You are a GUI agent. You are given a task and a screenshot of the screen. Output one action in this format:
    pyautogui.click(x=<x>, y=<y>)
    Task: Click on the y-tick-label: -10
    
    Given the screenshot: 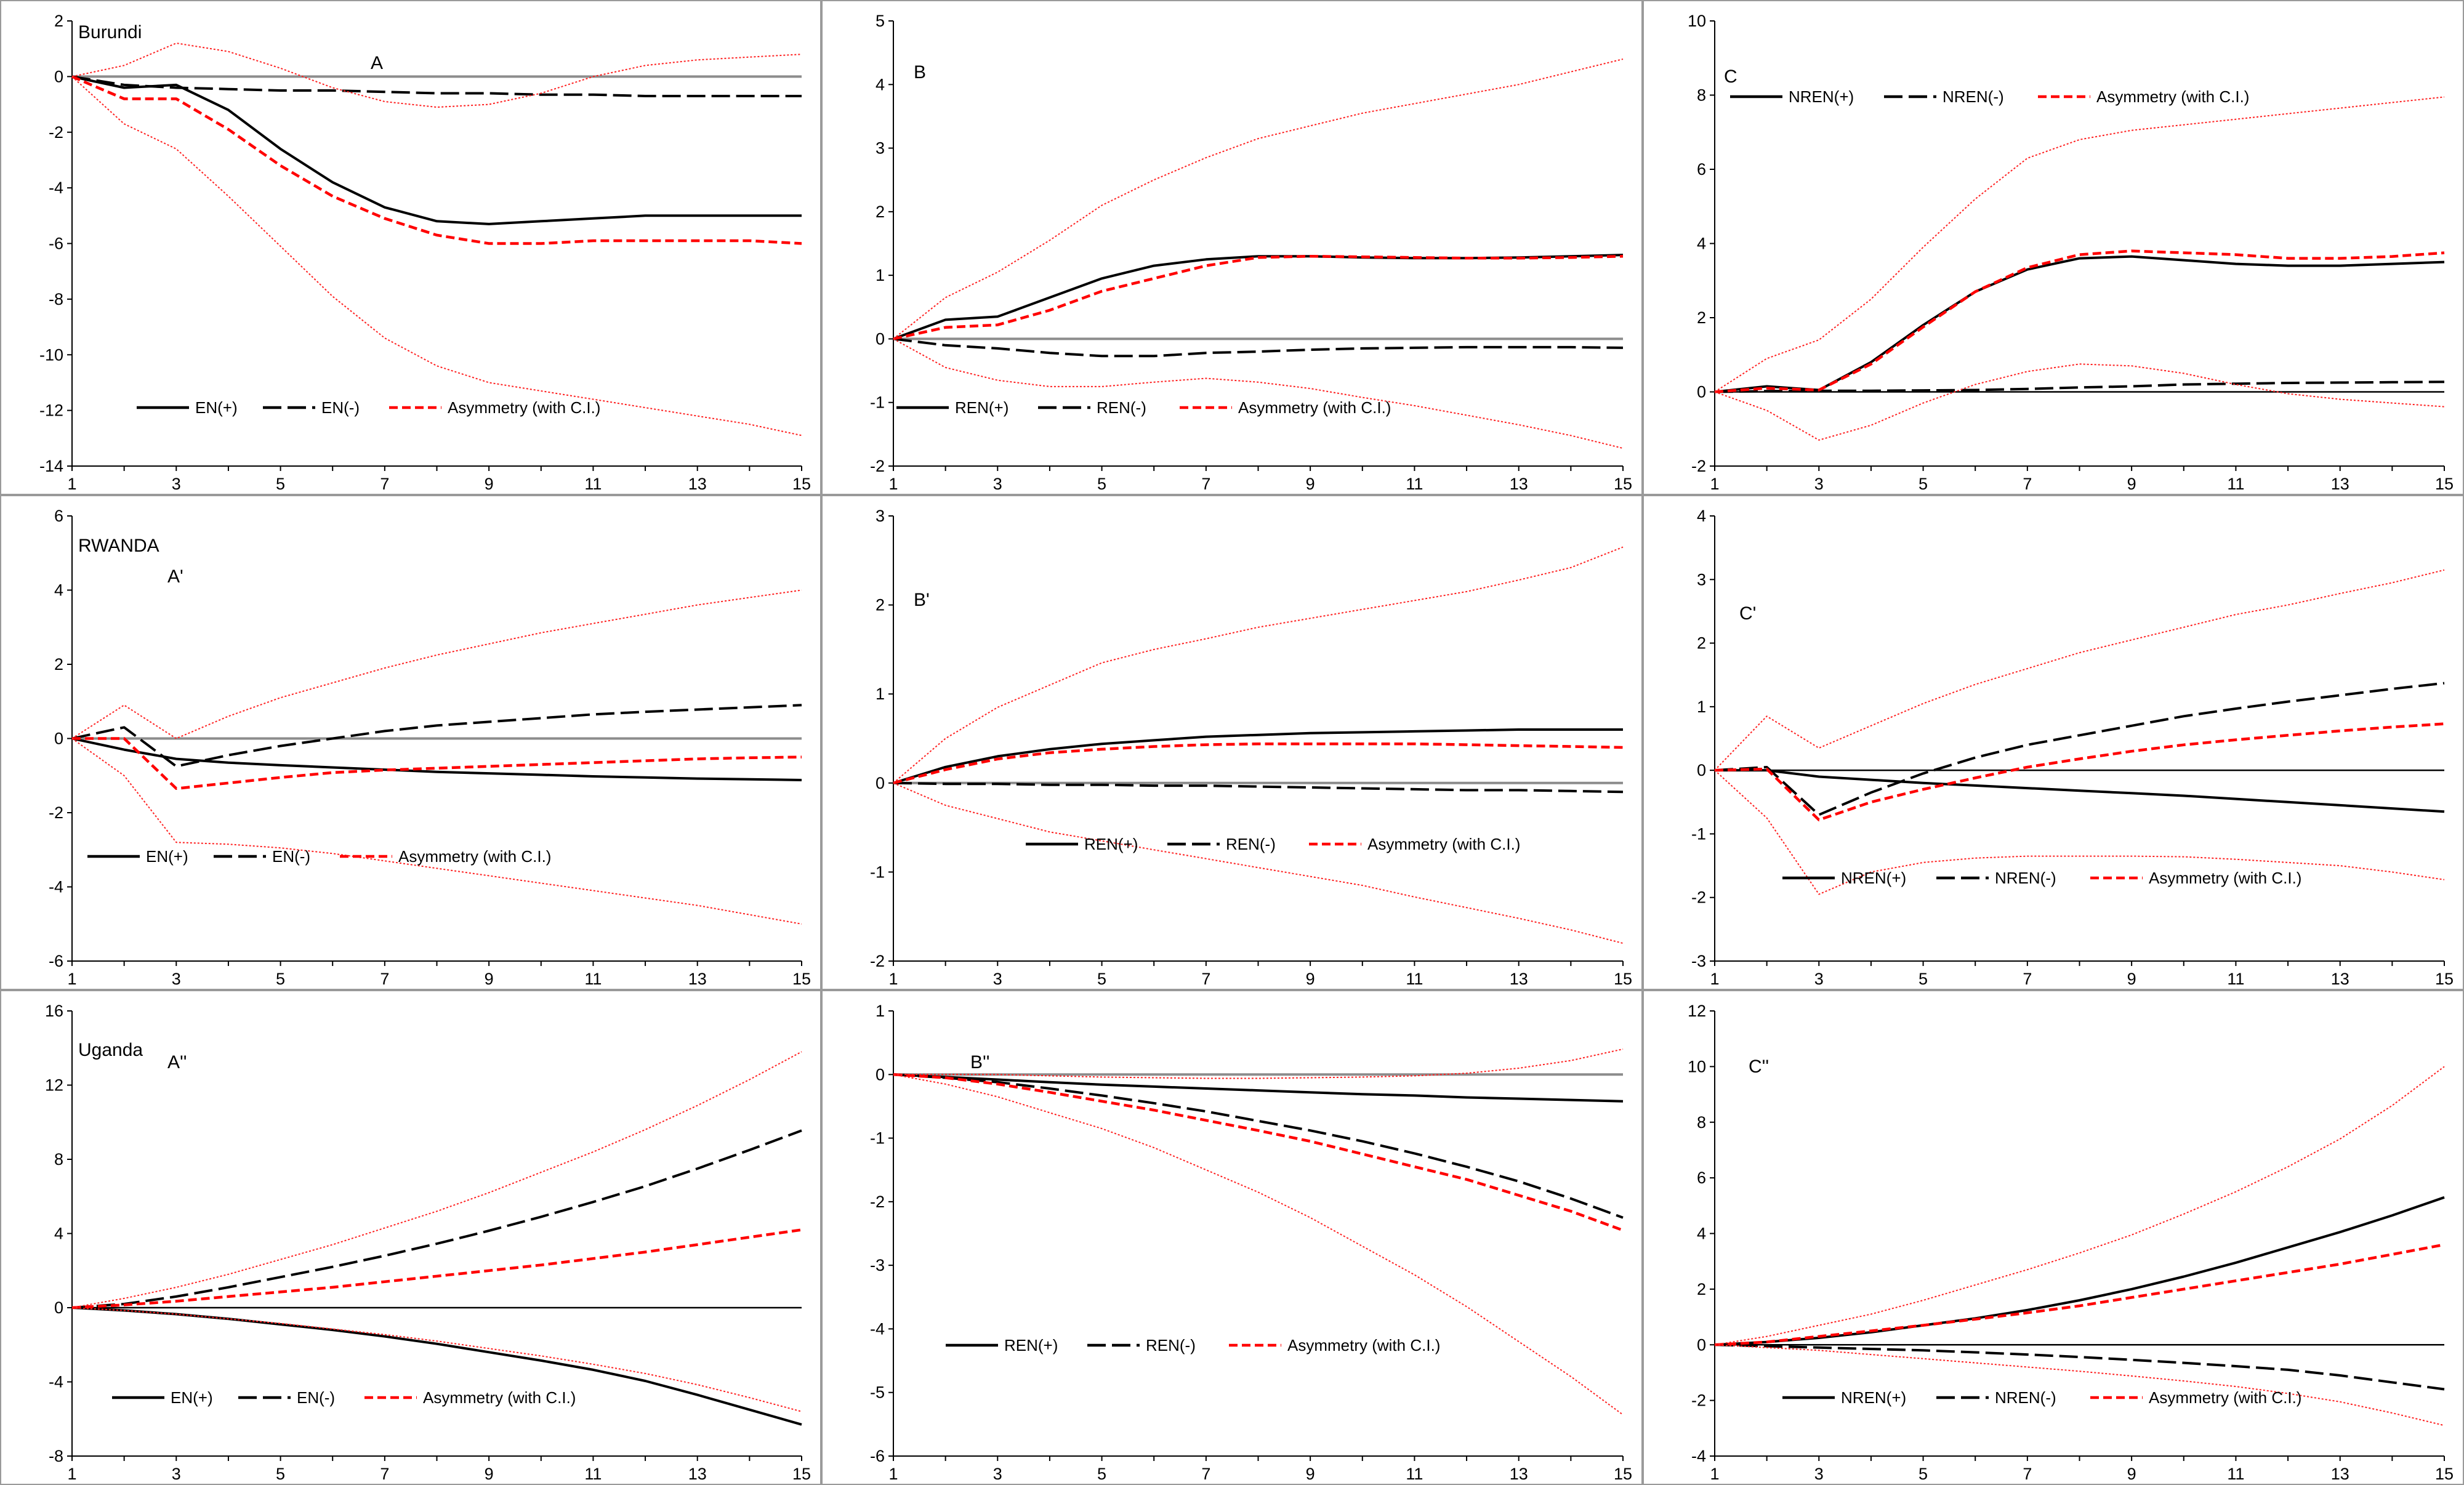 What is the action you would take?
    pyautogui.click(x=51, y=354)
    